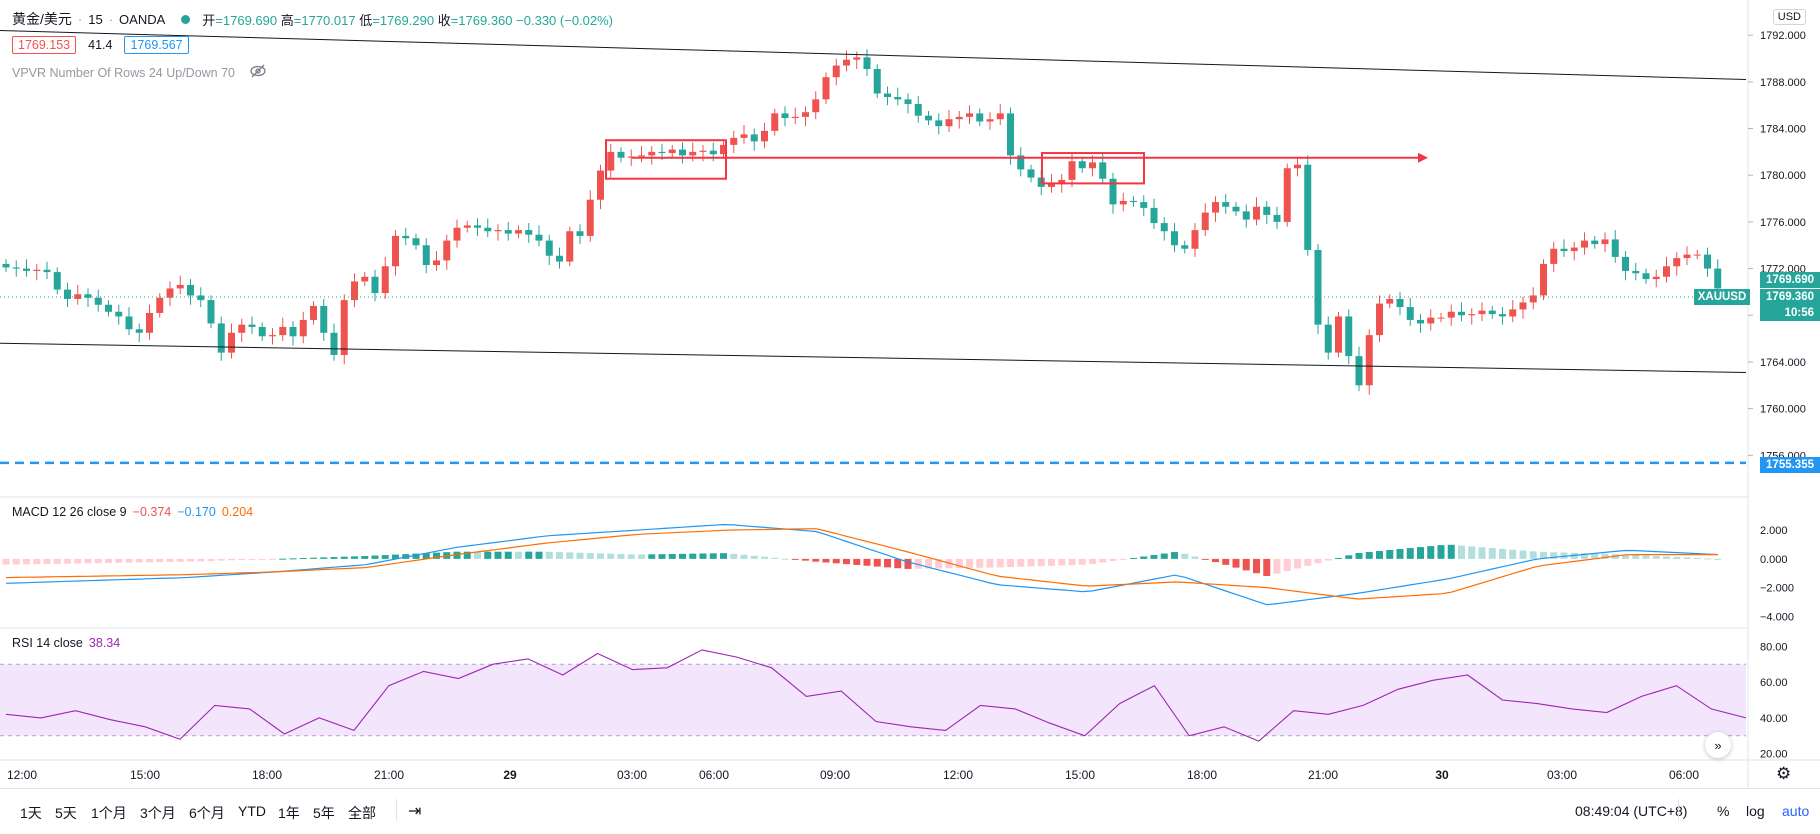 This screenshot has width=1820, height=834. I want to click on scroll-to-realtime-button: », so click(1718, 745).